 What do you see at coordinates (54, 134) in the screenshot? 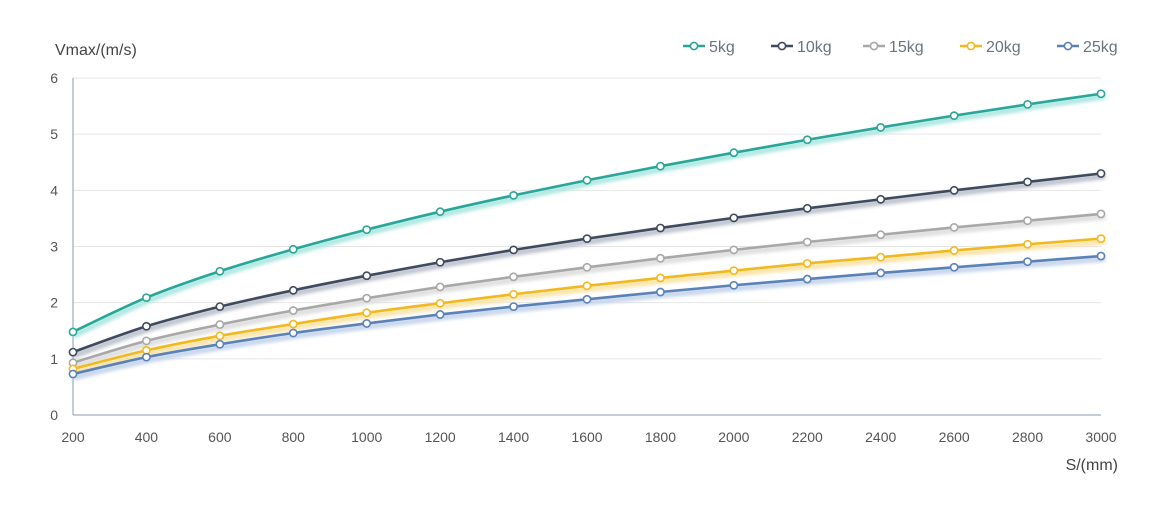
I see `y-tick-label: 5` at bounding box center [54, 134].